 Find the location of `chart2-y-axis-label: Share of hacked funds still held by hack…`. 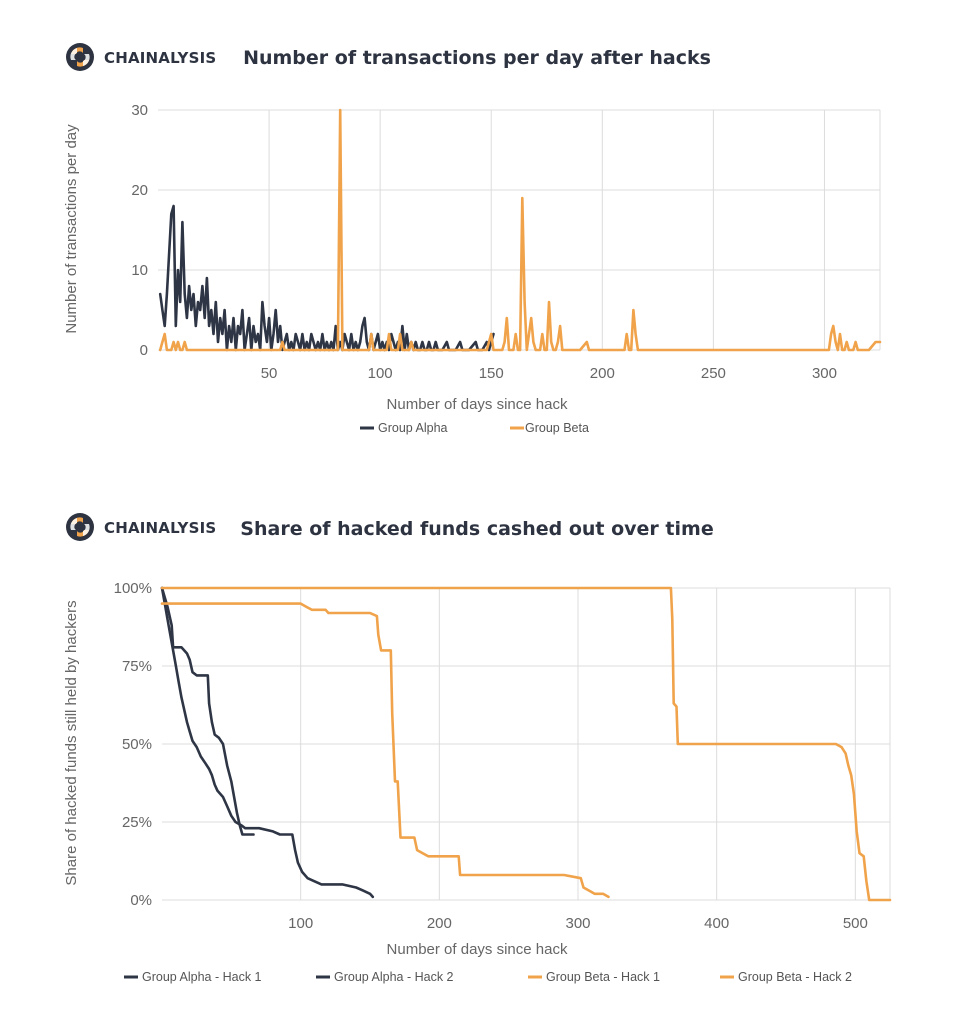

chart2-y-axis-label: Share of hacked funds still held by hack… is located at coordinates (71, 742).